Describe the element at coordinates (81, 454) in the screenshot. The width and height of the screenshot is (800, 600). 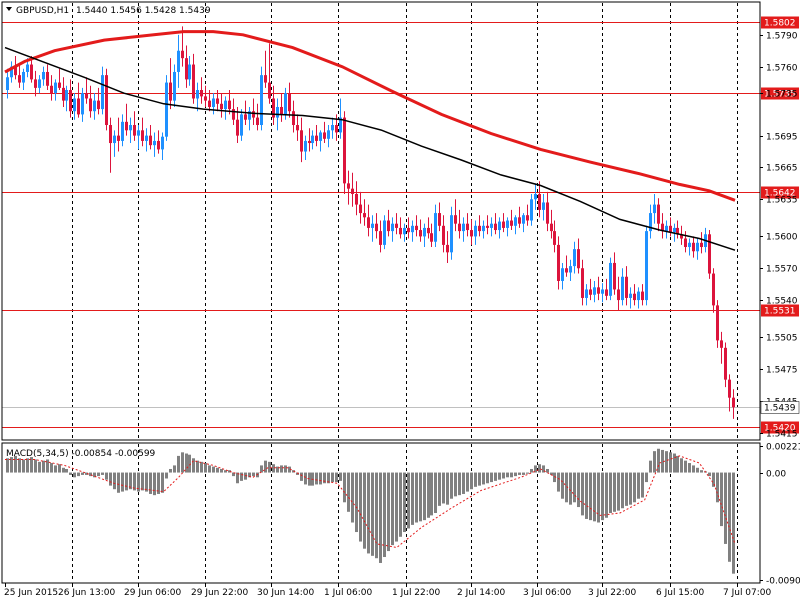
I see `macd-title: MACD(5,34,5) -0.00854 -0.00599` at that location.